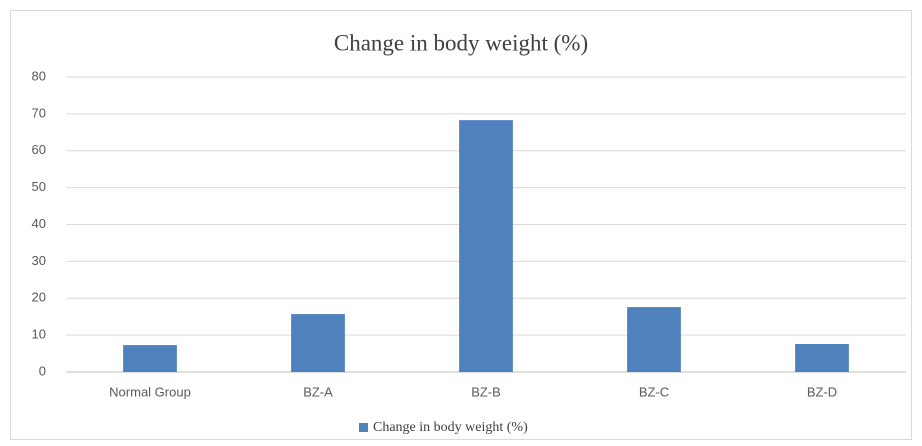 Image resolution: width=922 pixels, height=446 pixels. What do you see at coordinates (42, 370) in the screenshot?
I see `y-tick-label: 0` at bounding box center [42, 370].